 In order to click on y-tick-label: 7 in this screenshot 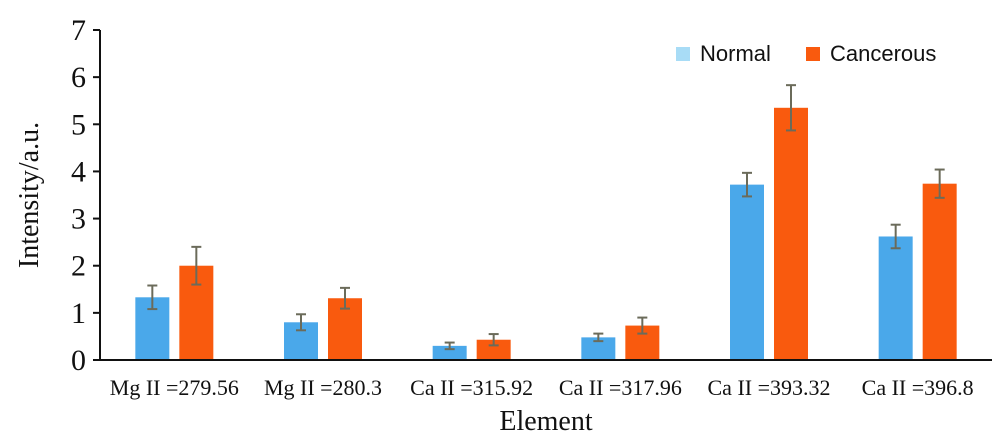, I will do `click(78, 30)`.